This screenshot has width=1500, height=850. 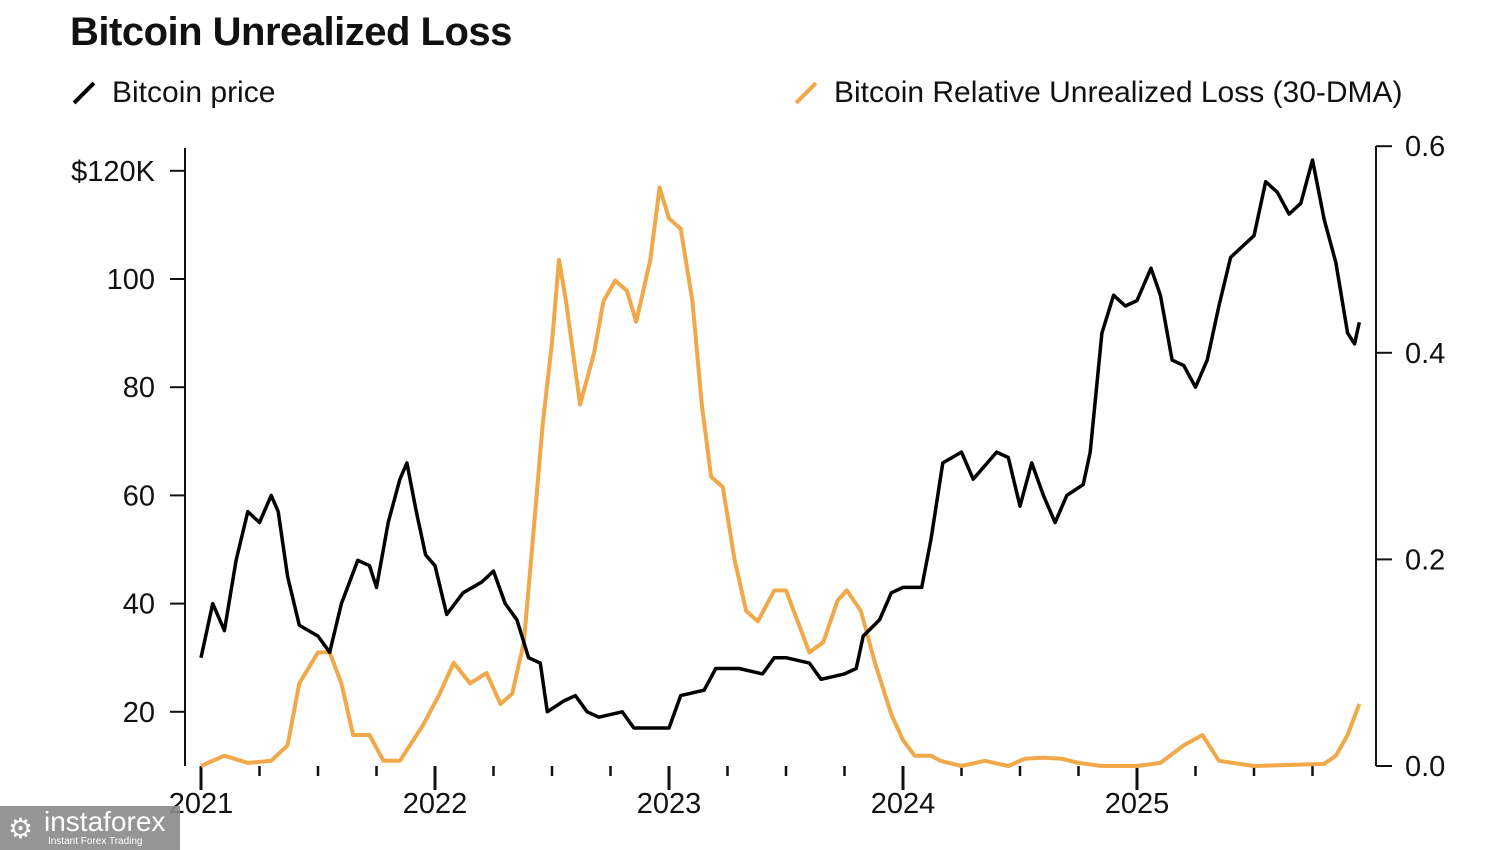 I want to click on gear-logo-icon: ⚙, so click(x=21, y=828).